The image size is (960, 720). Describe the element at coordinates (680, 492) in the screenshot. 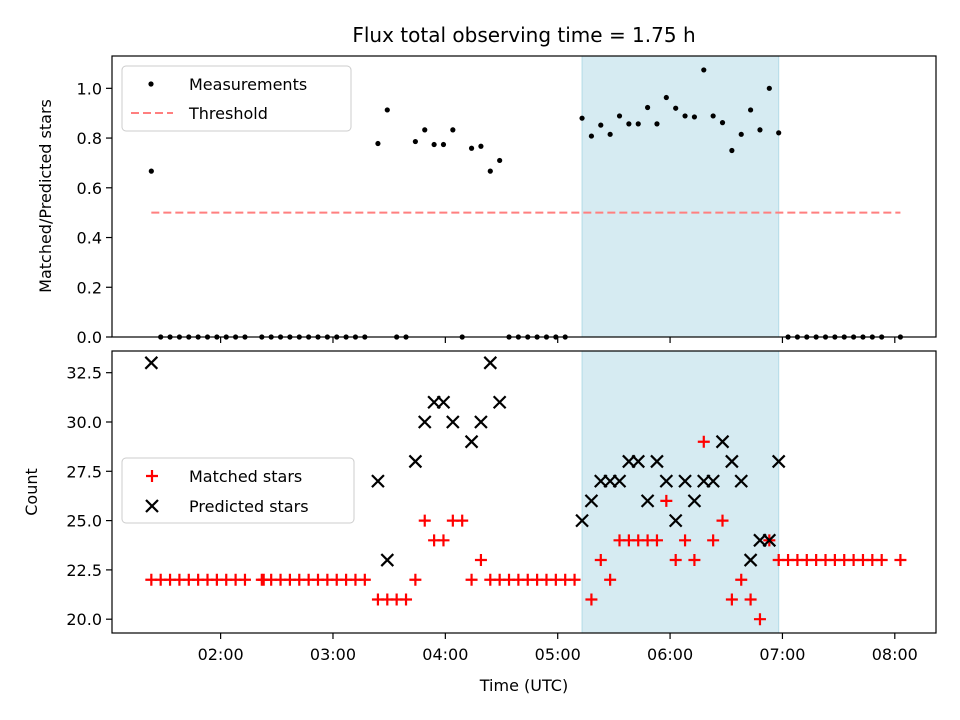

I see `observing-window-shade-bottom` at that location.